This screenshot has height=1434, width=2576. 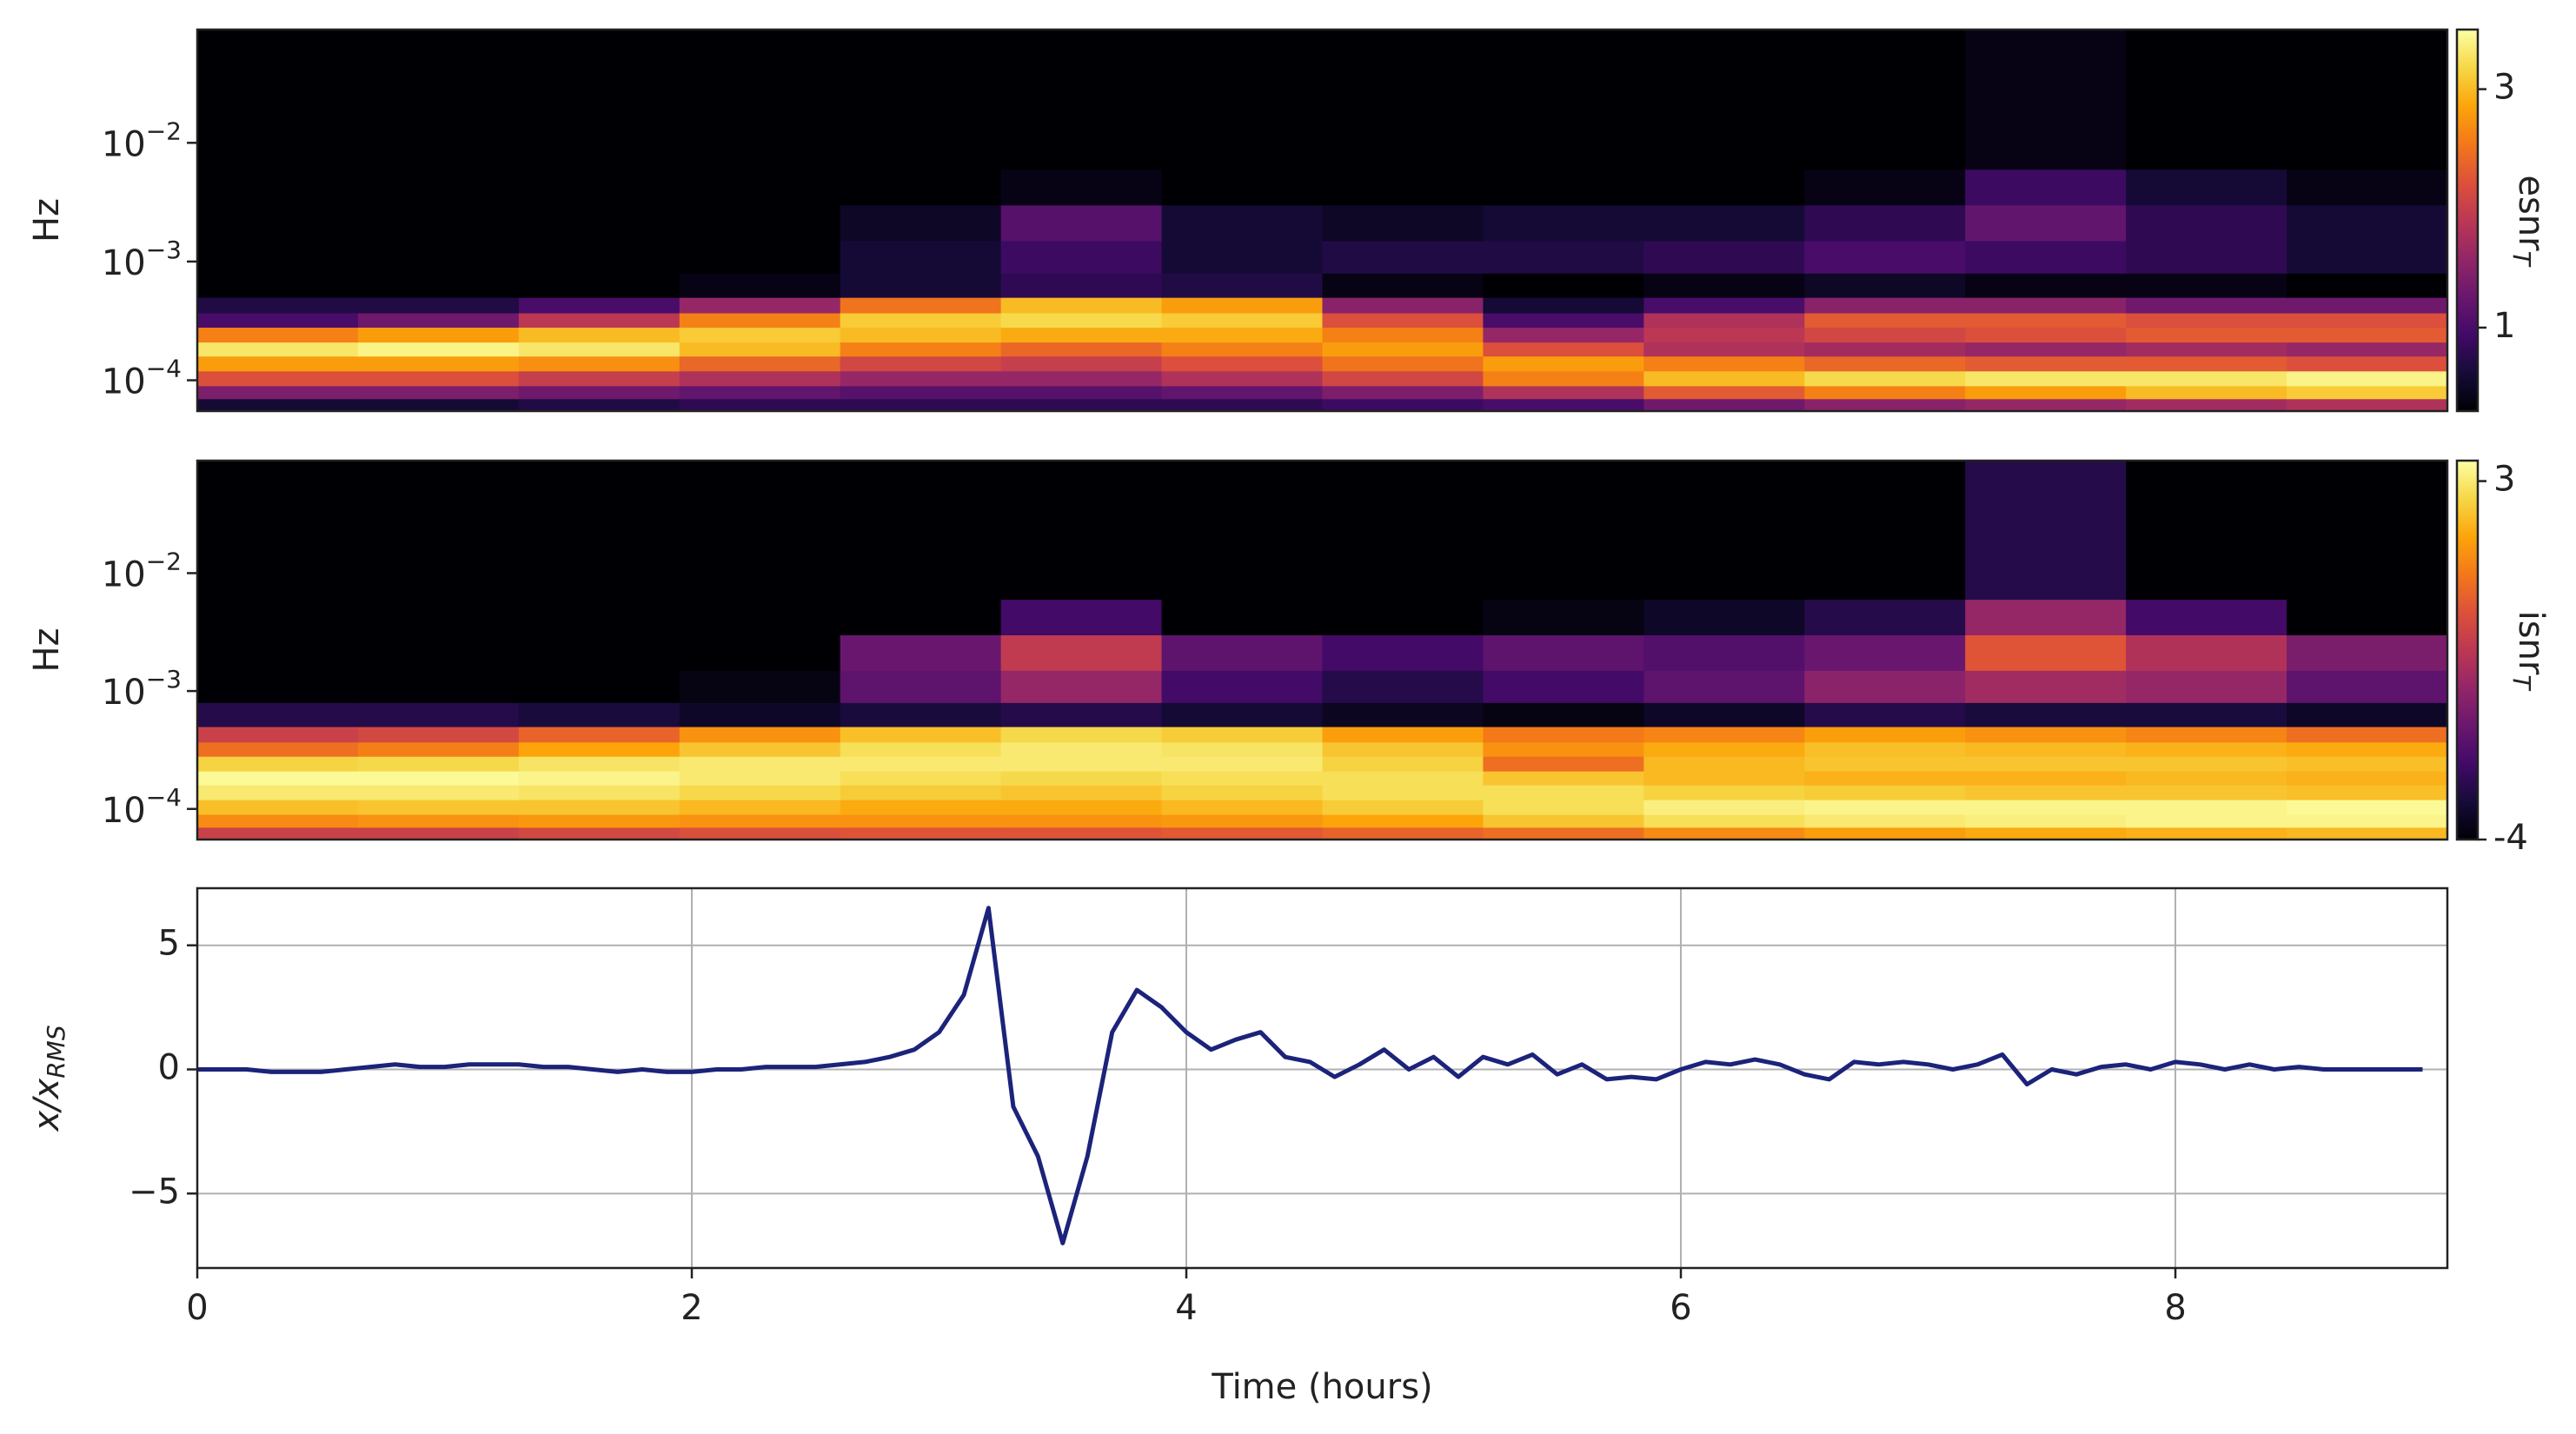 What do you see at coordinates (197, 1308) in the screenshot?
I see `x-tick-label: 0` at bounding box center [197, 1308].